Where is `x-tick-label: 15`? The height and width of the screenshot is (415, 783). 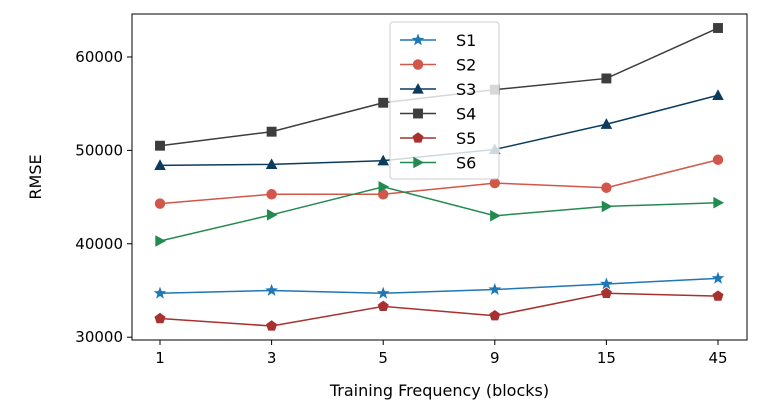 x-tick-label: 15 is located at coordinates (606, 358).